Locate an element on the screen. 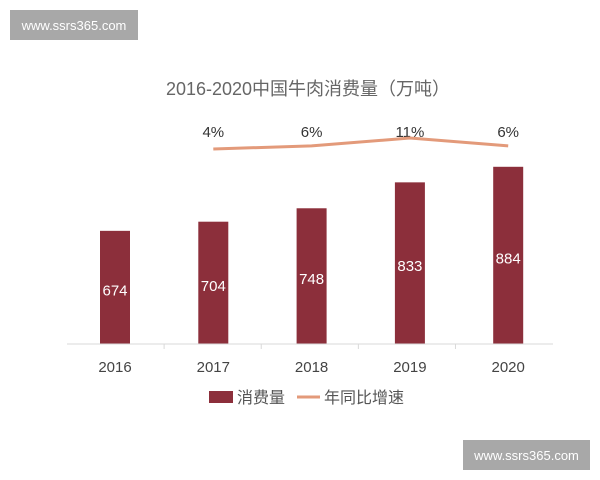 The image size is (600, 480). legend-bar-swatch is located at coordinates (221, 397).